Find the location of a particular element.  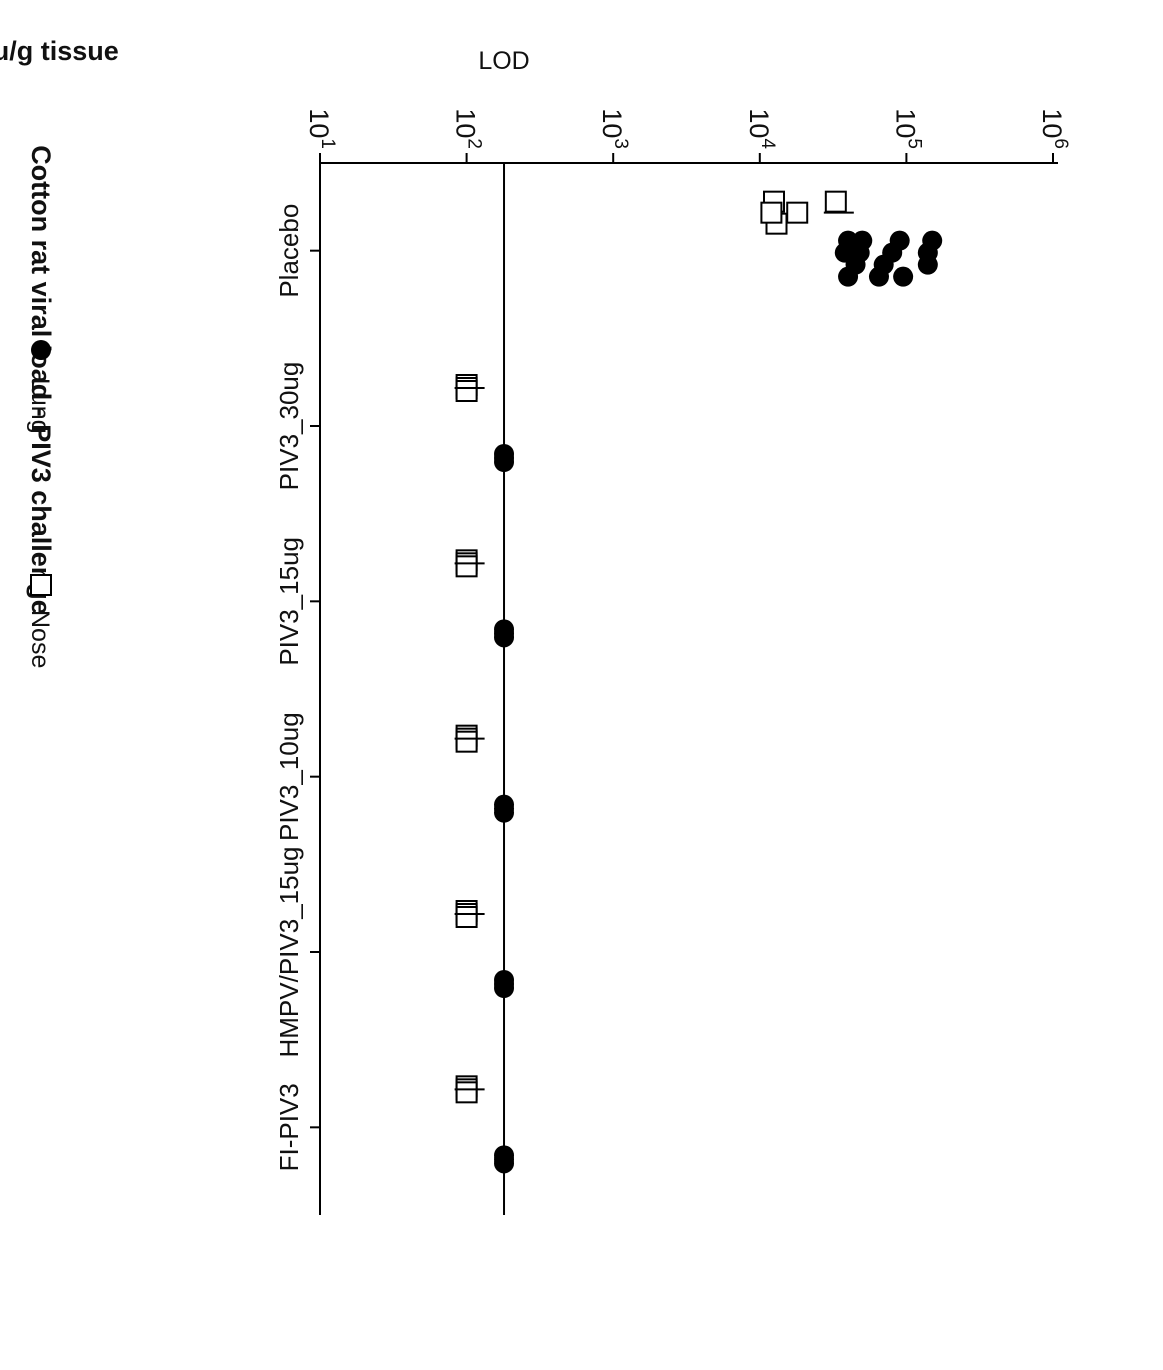

y-tick-label: 105 is located at coordinates (907, 128).